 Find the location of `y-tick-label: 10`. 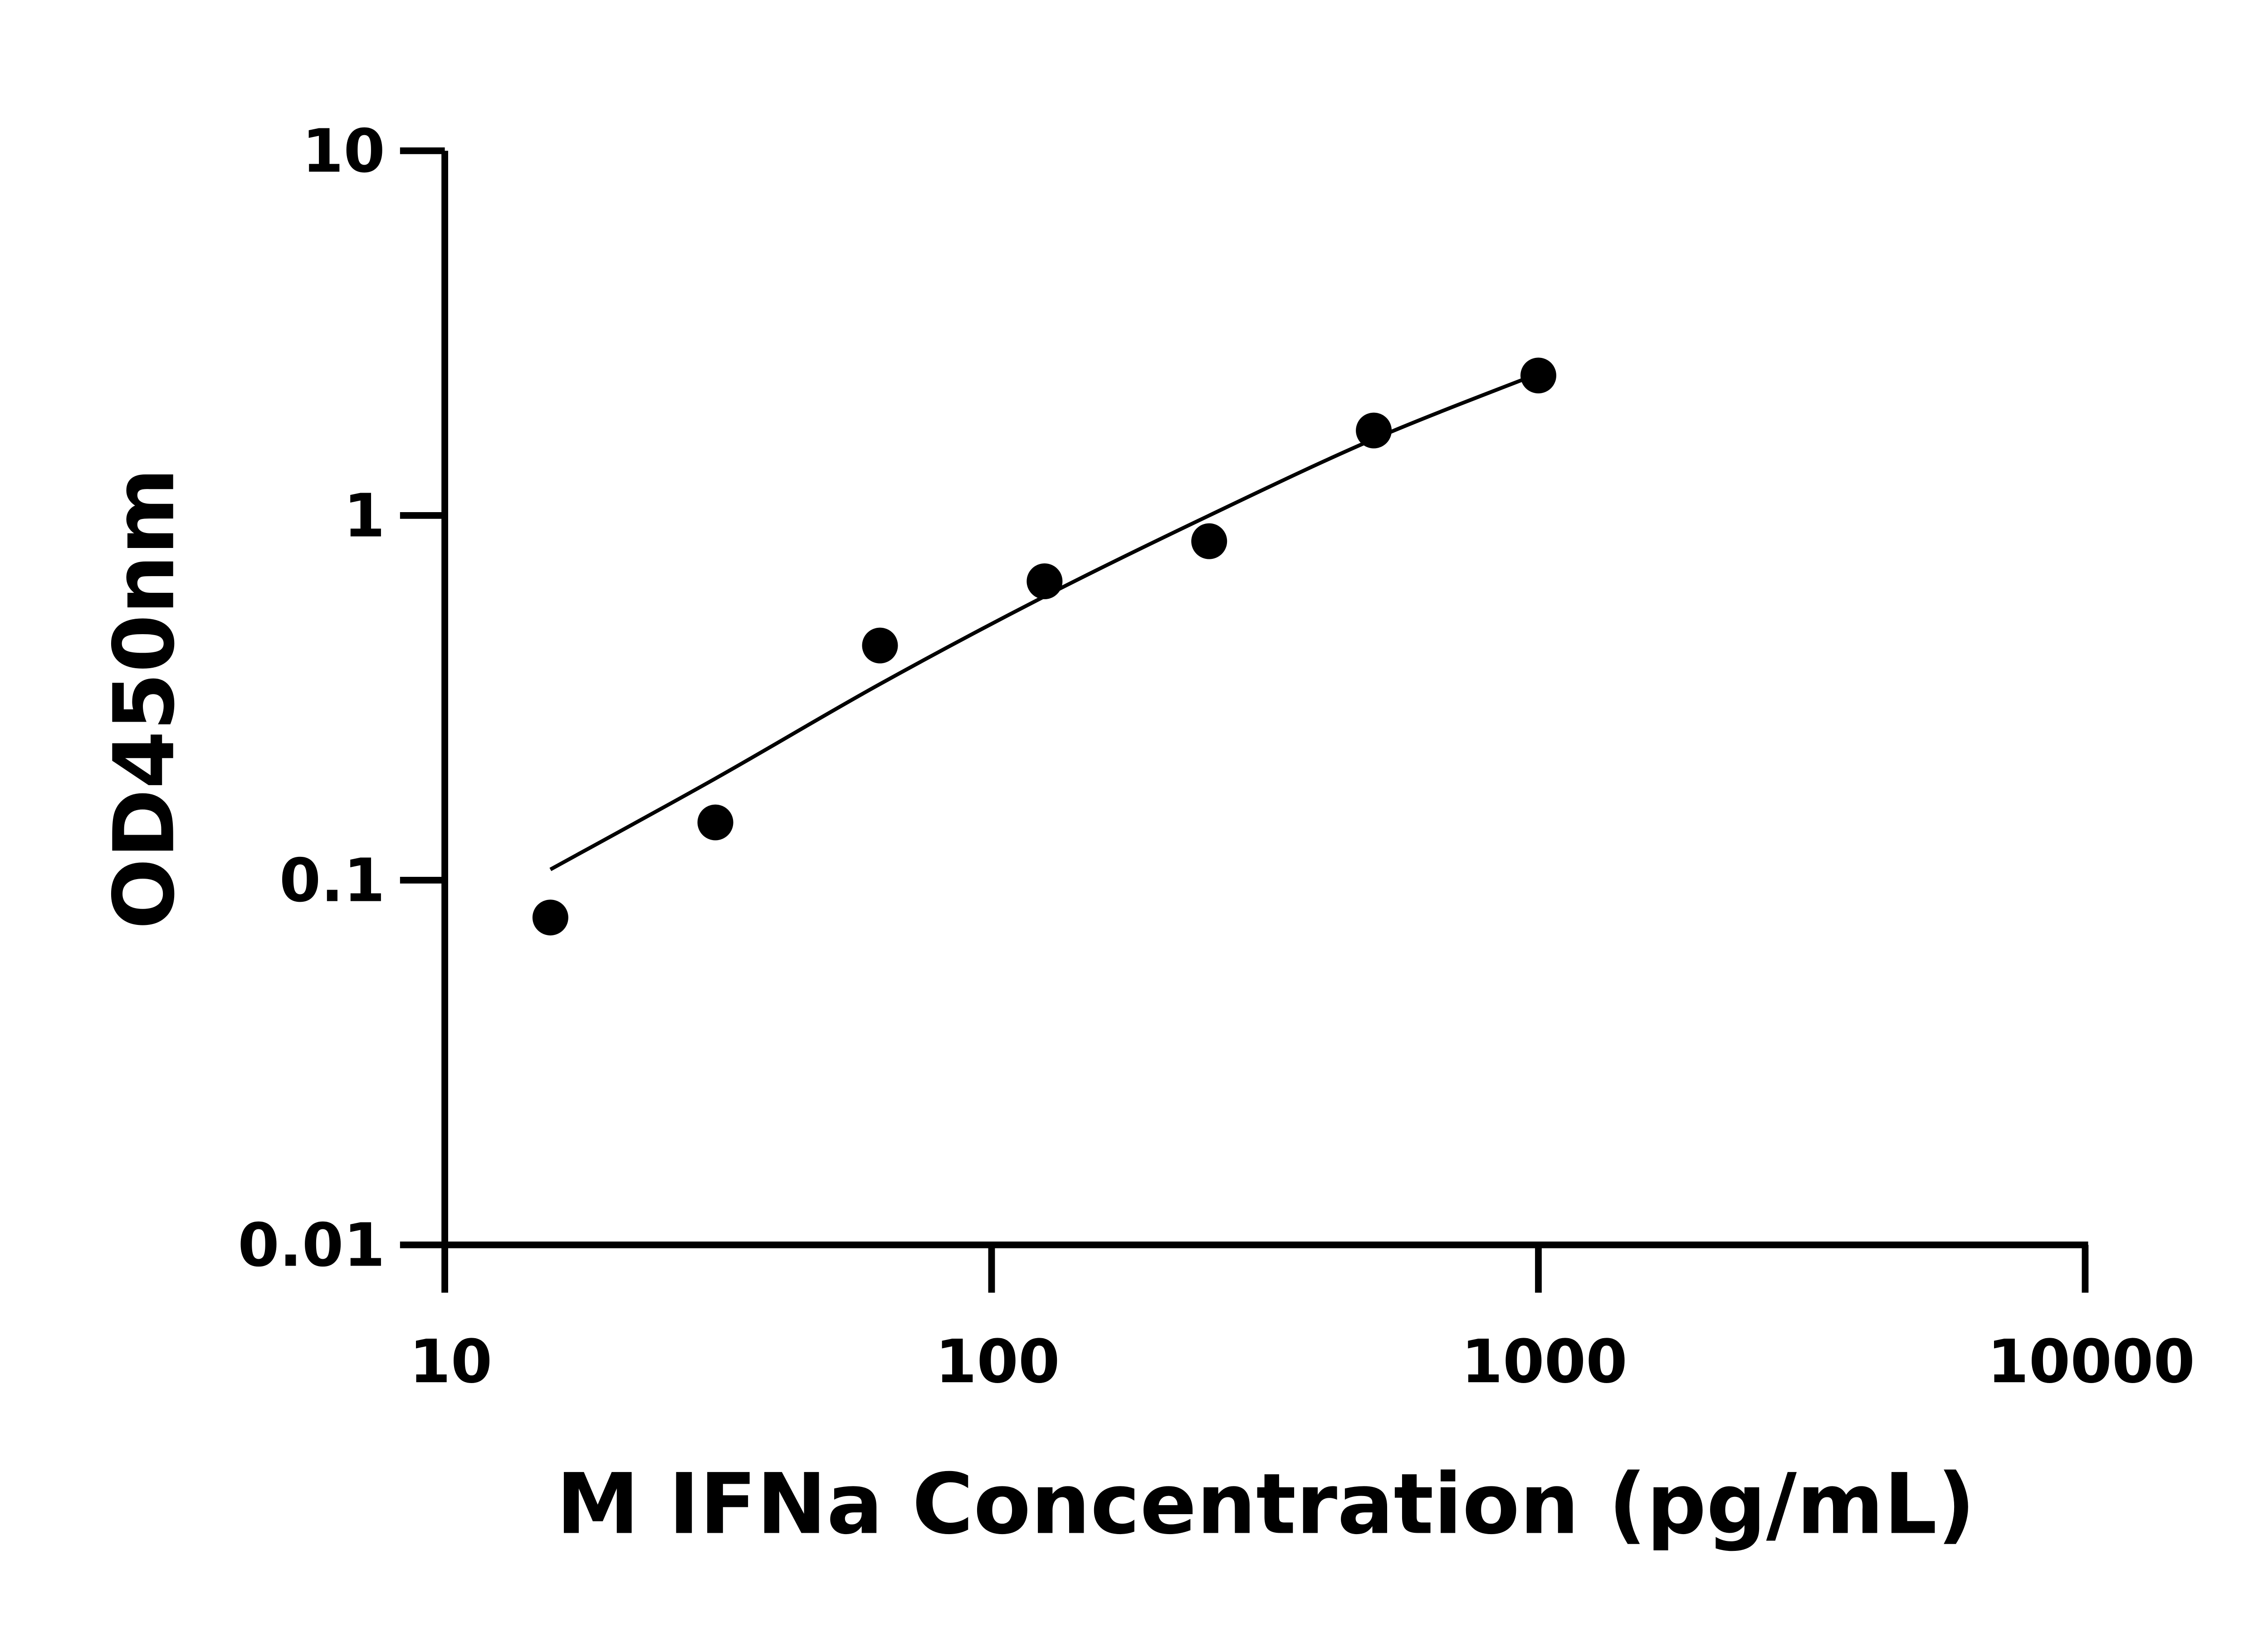

y-tick-label: 10 is located at coordinates (344, 151).